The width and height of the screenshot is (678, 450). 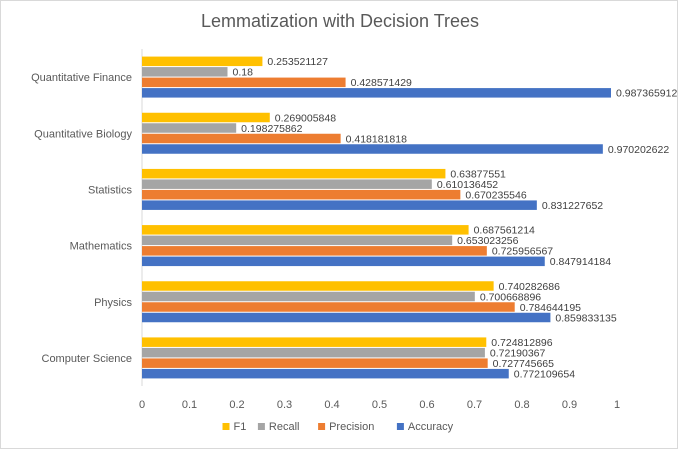 I want to click on legend-label-recall: Recall, so click(x=284, y=427).